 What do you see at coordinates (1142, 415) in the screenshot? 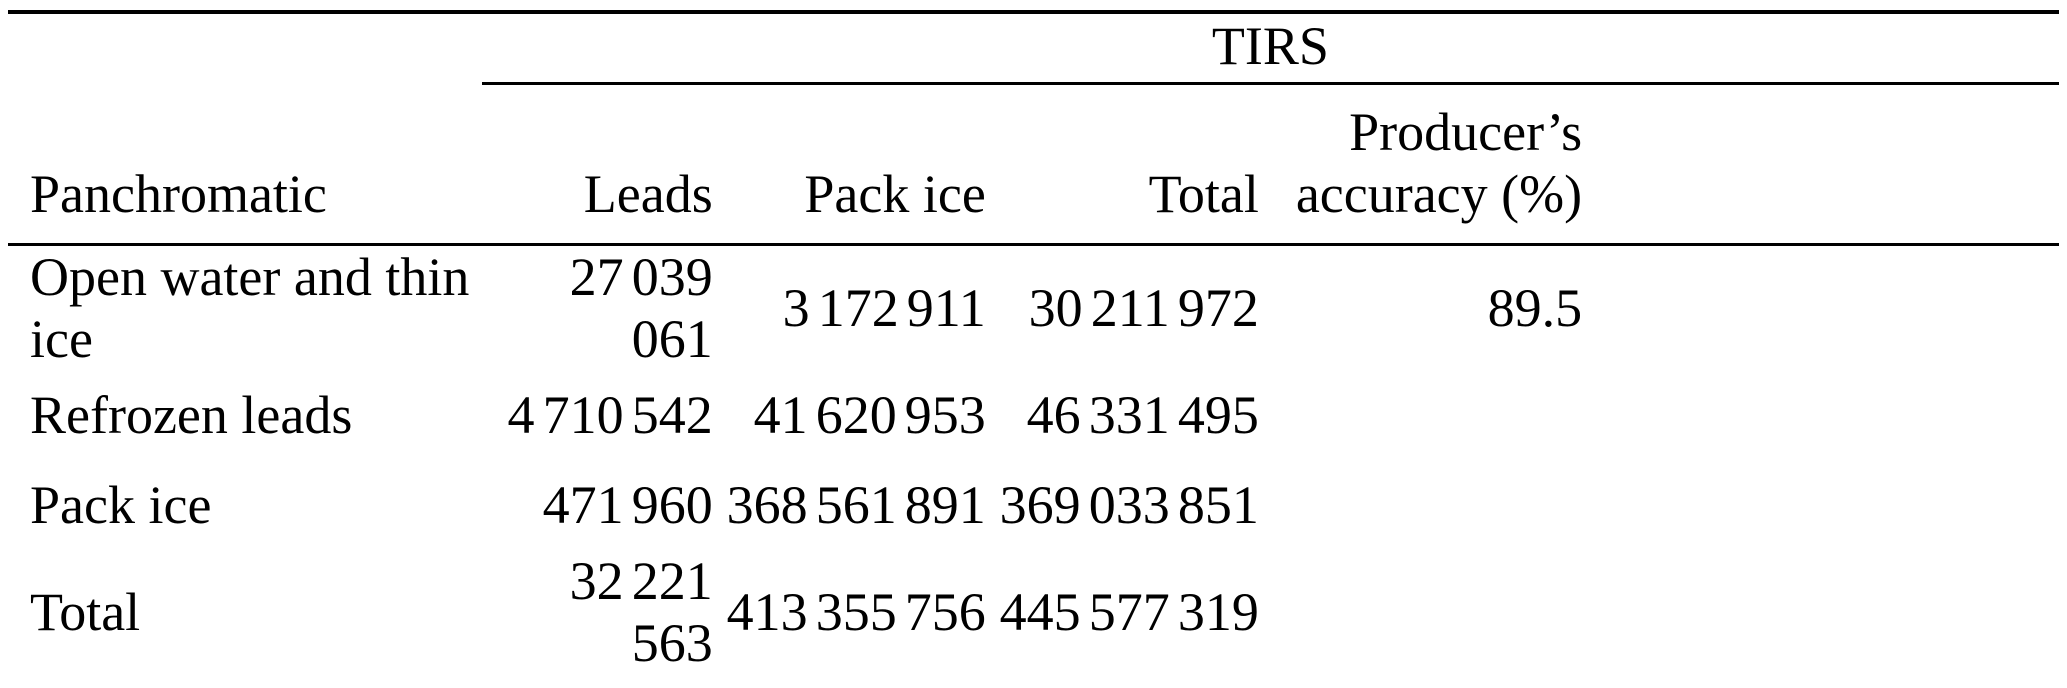
I see `cell-total: 46 331 495` at bounding box center [1142, 415].